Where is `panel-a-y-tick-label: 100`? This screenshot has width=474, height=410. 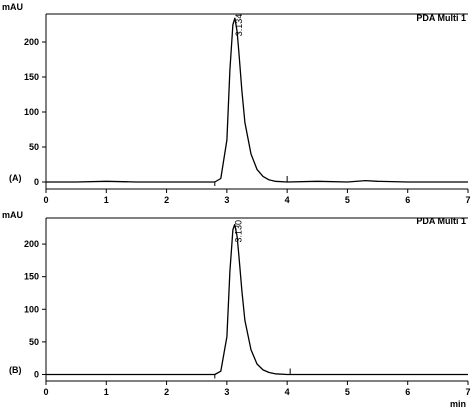 panel-a-y-tick-label: 100 is located at coordinates (31, 112).